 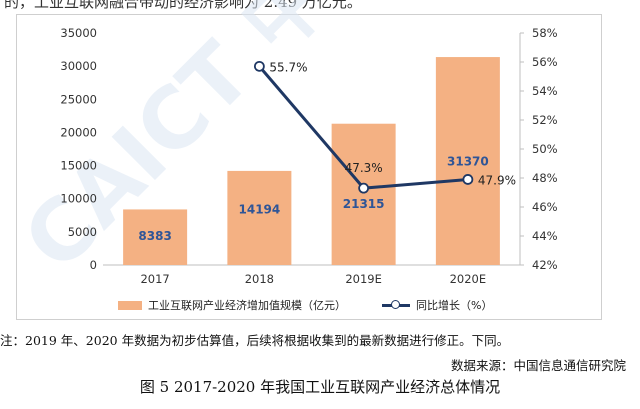 I want to click on y-right-tick-label: 44%, so click(x=545, y=236).